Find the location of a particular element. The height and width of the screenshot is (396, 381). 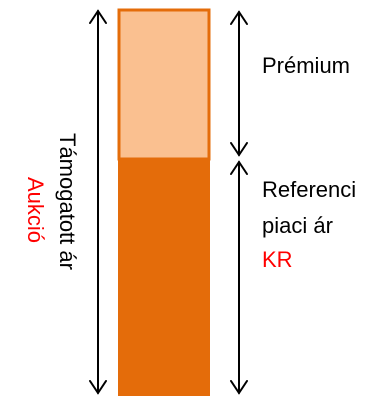

reference-double-arrow-icon is located at coordinates (239, 277).